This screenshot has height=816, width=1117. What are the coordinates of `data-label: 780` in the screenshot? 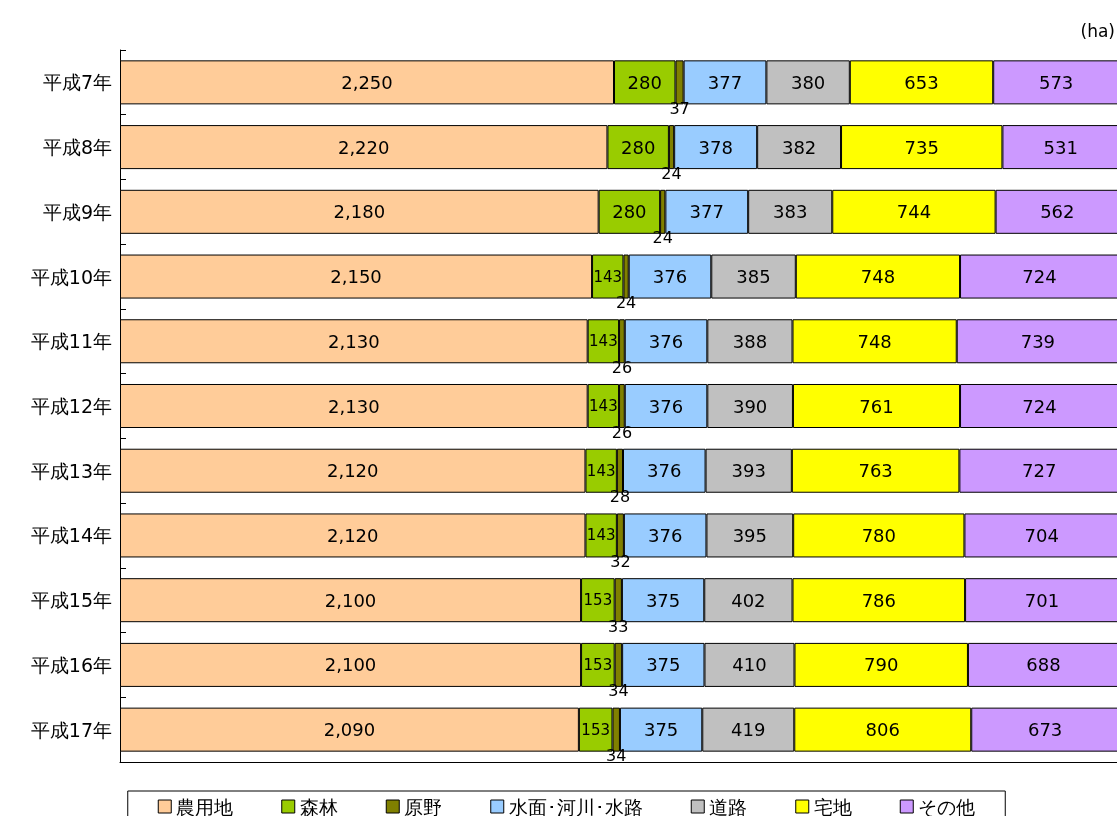 It's located at (878, 535).